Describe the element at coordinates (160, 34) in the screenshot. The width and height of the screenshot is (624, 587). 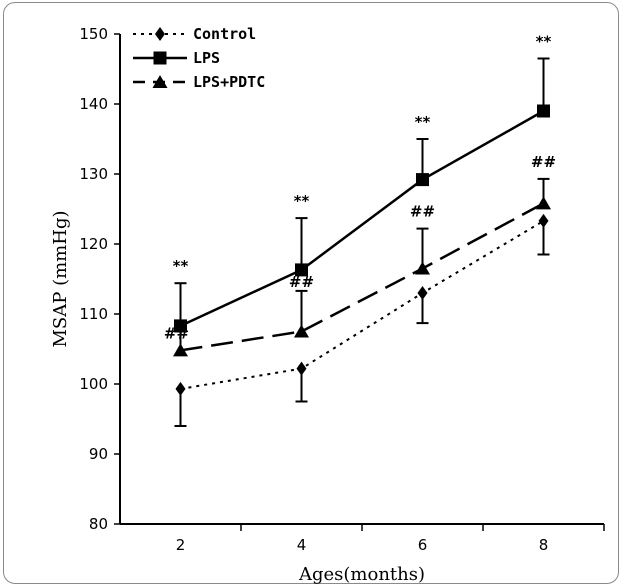
I see `legend-marker-control` at that location.